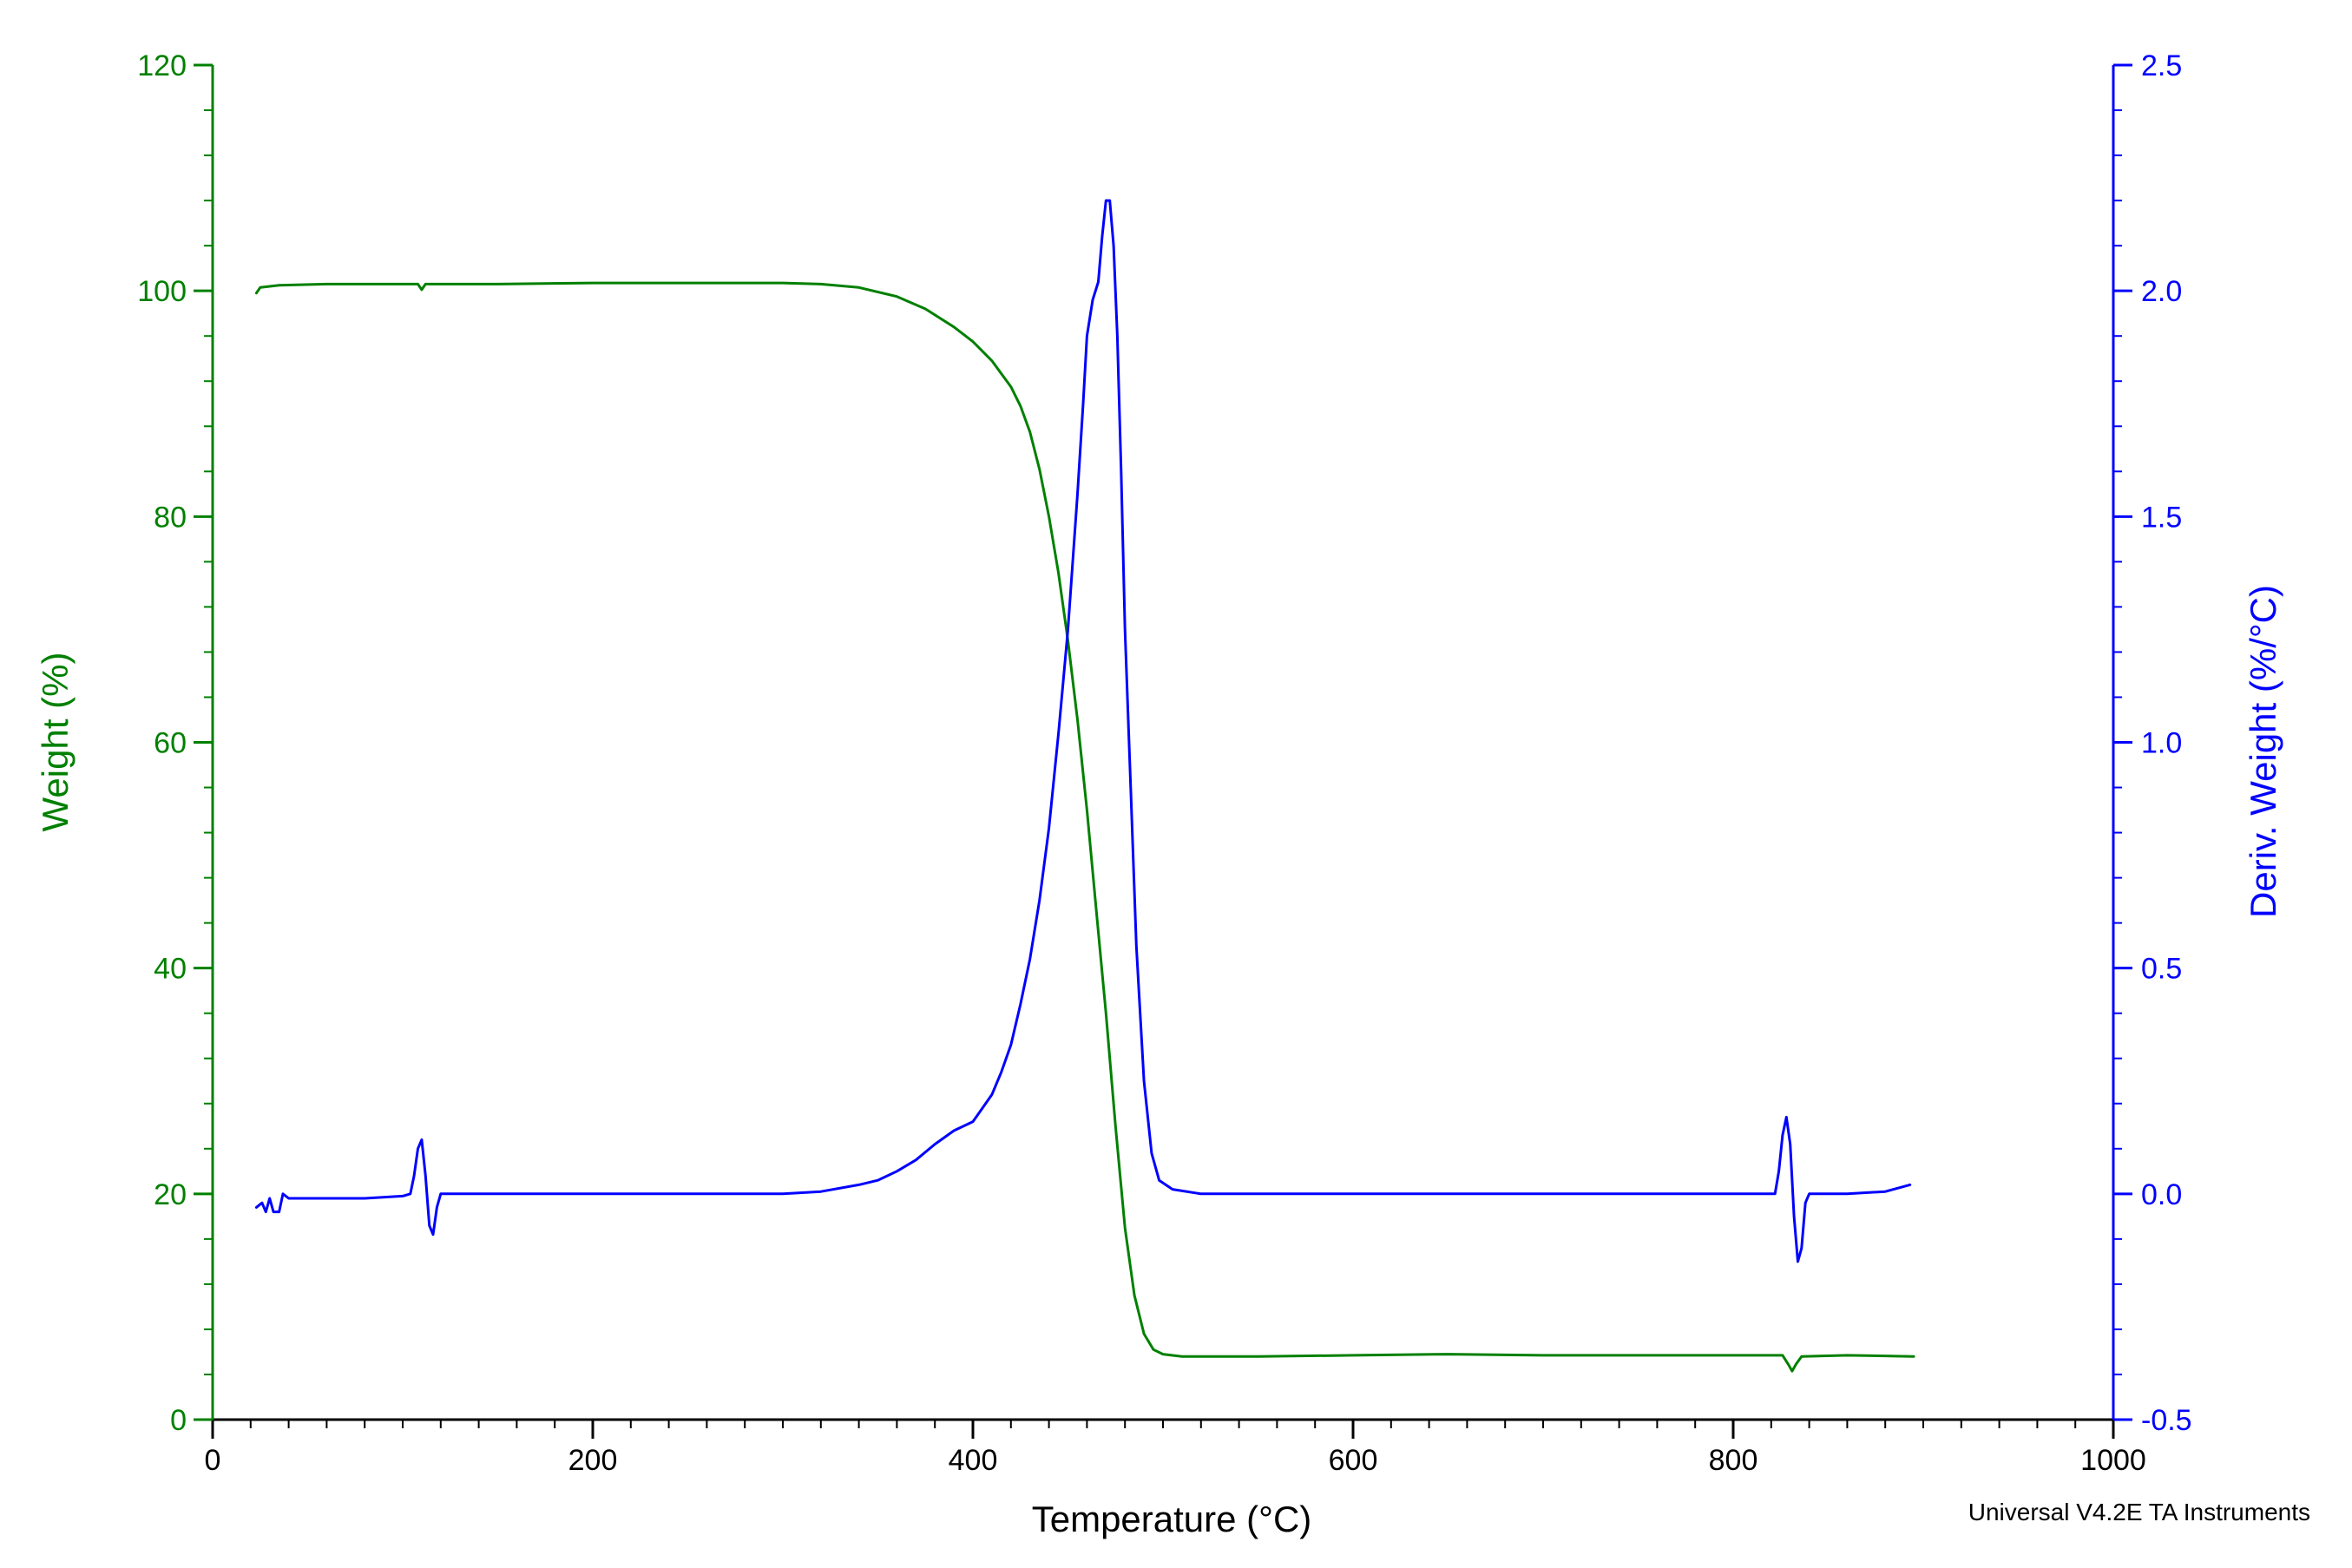 The width and height of the screenshot is (2352, 1568). Describe the element at coordinates (170, 1194) in the screenshot. I see `left-y-tick-label-1: 20` at that location.